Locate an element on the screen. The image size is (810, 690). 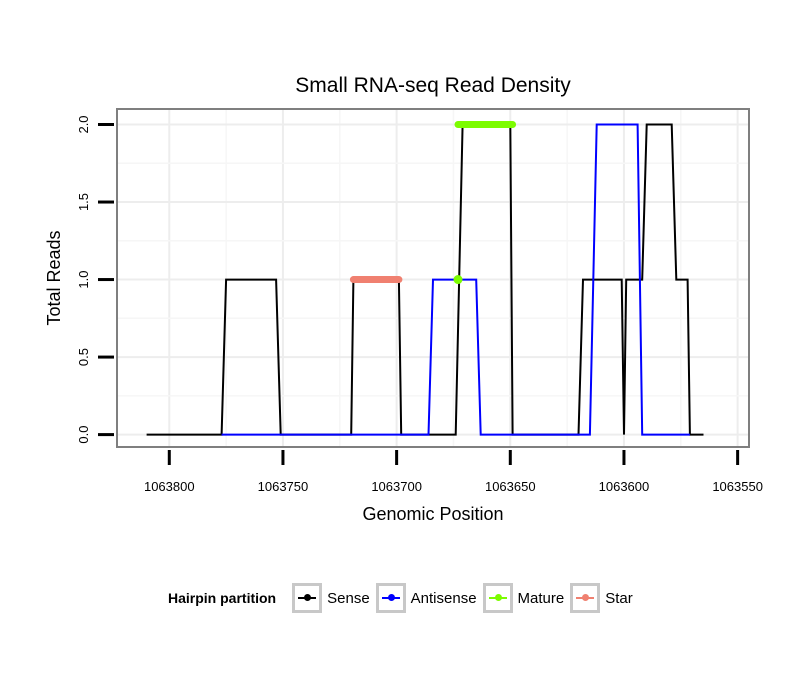
y-tick-label: 1.0 is located at coordinates (83, 280).